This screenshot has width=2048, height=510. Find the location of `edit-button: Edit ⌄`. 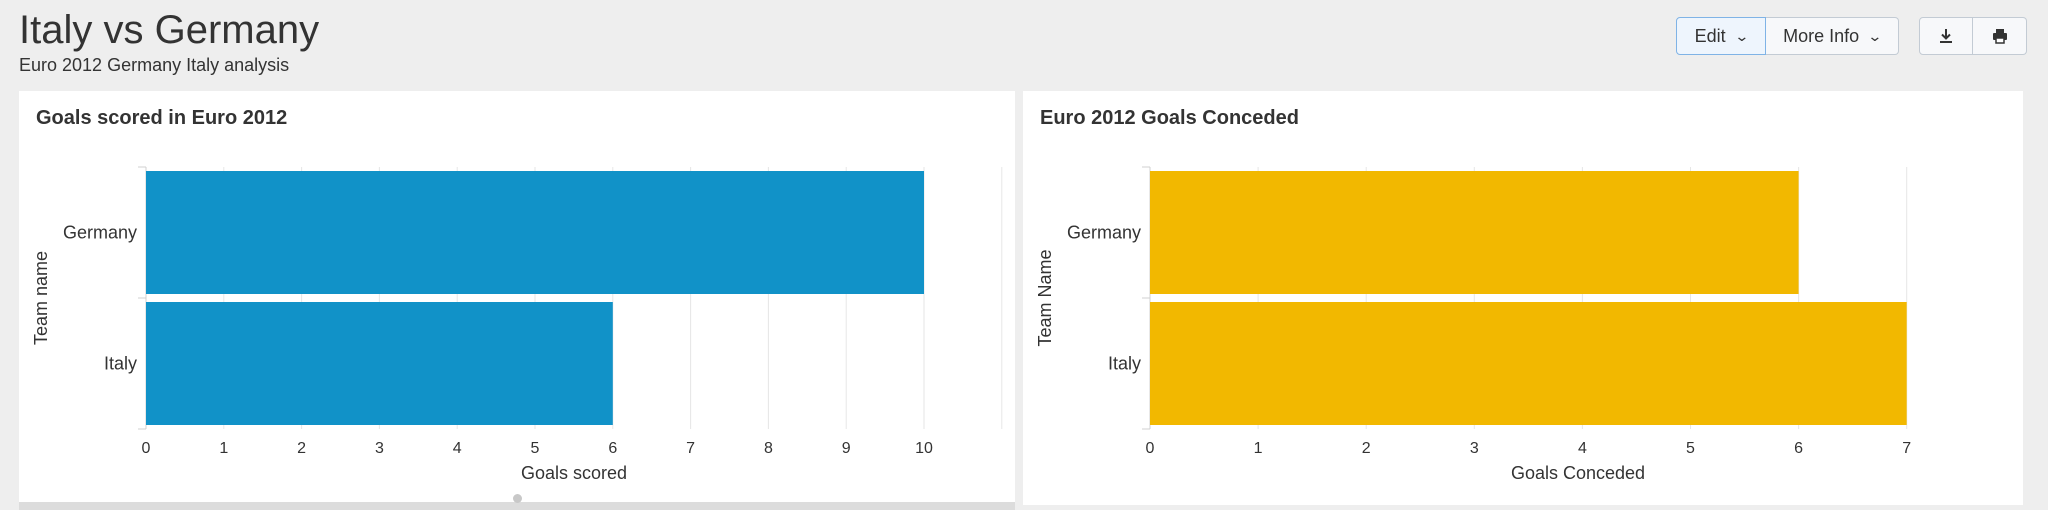

edit-button: Edit ⌄ is located at coordinates (1721, 36).